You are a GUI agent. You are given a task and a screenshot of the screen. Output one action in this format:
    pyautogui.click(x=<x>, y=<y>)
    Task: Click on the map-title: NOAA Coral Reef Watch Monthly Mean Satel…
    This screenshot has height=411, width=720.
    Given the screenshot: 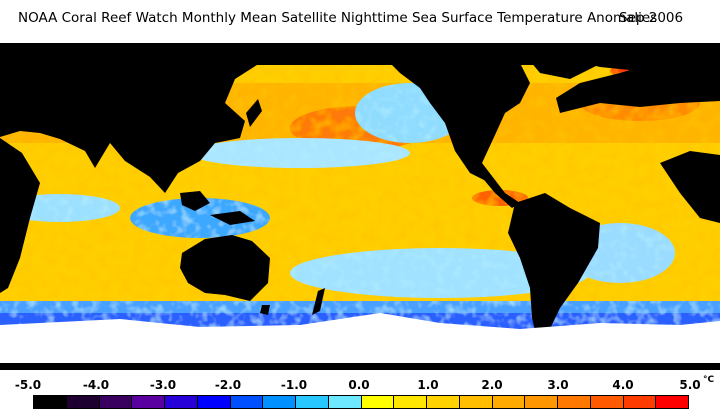 What is the action you would take?
    pyautogui.click(x=360, y=21)
    